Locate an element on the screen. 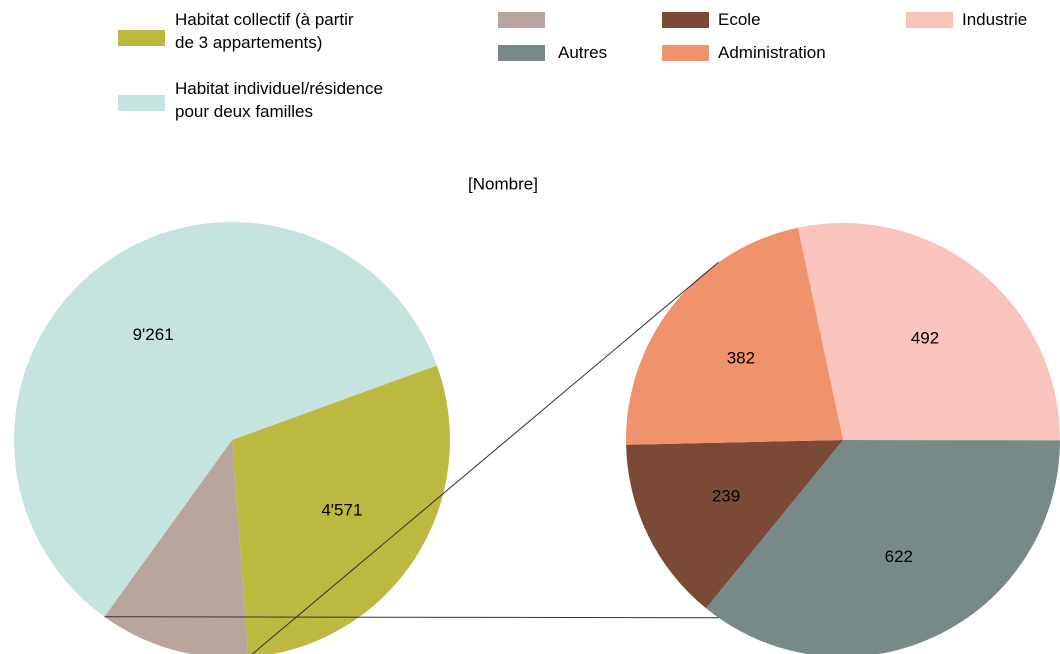  connector-line is located at coordinates (411, 617).